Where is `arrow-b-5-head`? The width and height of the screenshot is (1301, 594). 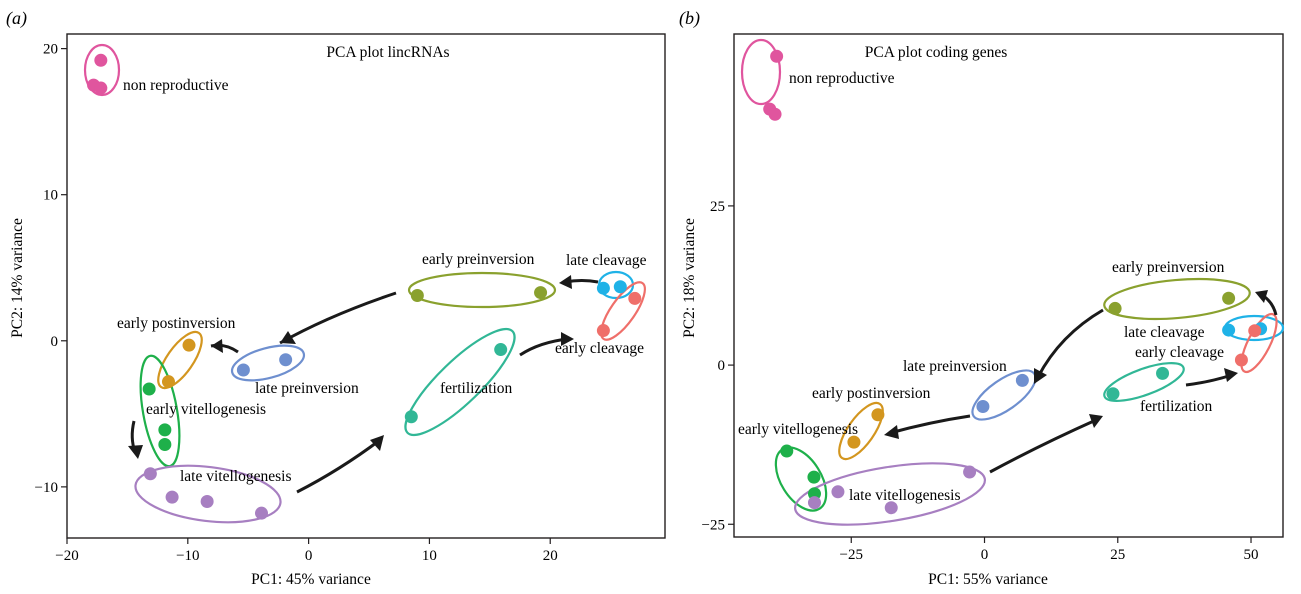
arrow-b-5-head is located at coordinates (1261, 296).